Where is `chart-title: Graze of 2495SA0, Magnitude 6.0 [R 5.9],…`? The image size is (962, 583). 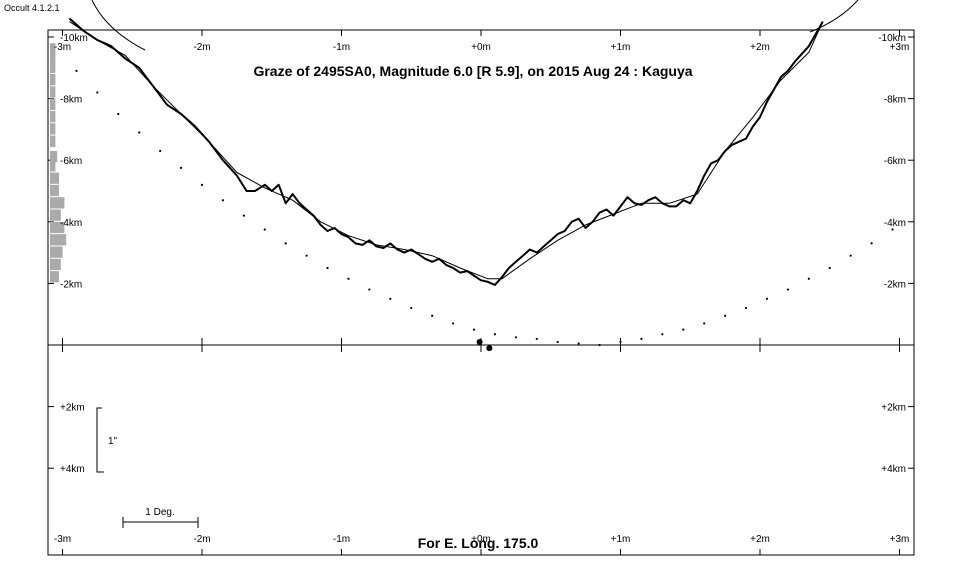
chart-title: Graze of 2495SA0, Magnitude 6.0 [R 5.9],… is located at coordinates (472, 71).